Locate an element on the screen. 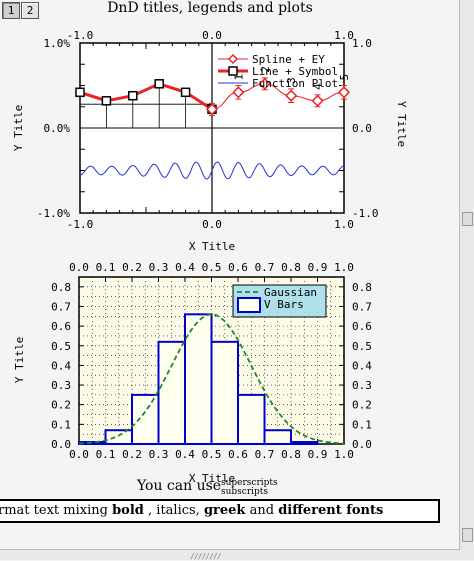 This screenshot has height=561, width=474. plot2-x-tick-label: 0.1 is located at coordinates (106, 454).